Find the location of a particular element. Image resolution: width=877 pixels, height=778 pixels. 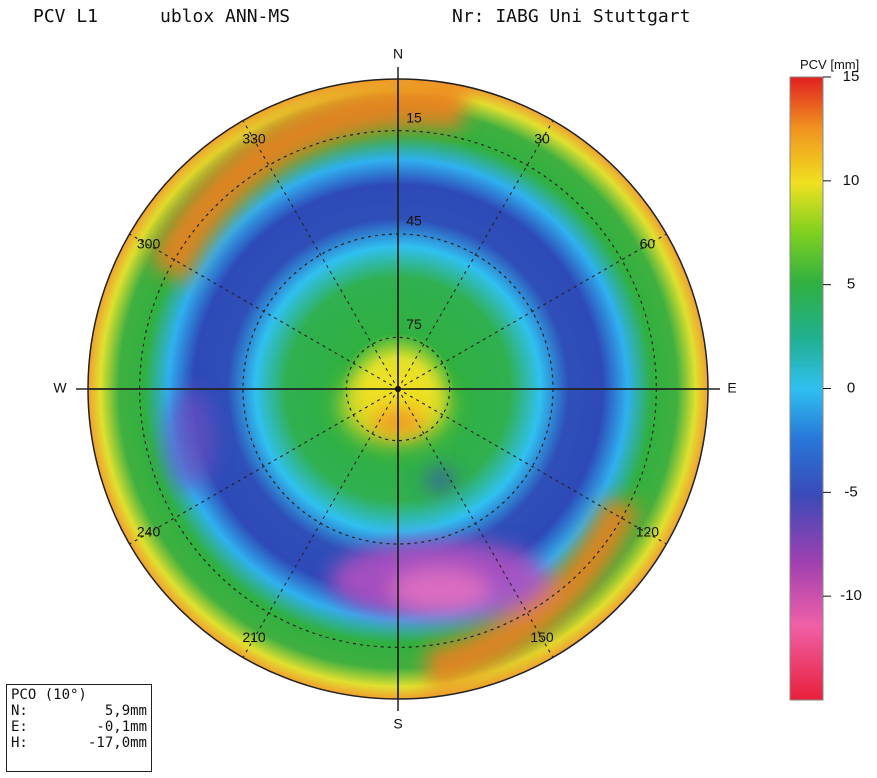

elevation-label-75: 75 is located at coordinates (414, 324).